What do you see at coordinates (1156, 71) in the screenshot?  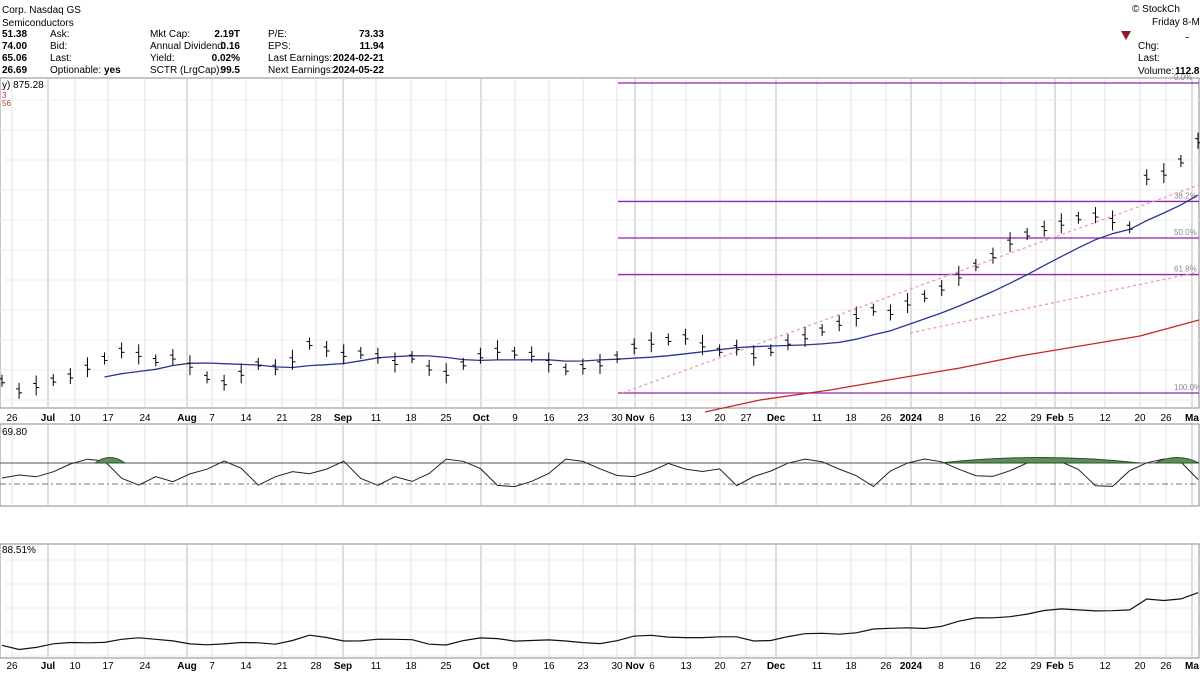 I see `volume-label: Volume:` at bounding box center [1156, 71].